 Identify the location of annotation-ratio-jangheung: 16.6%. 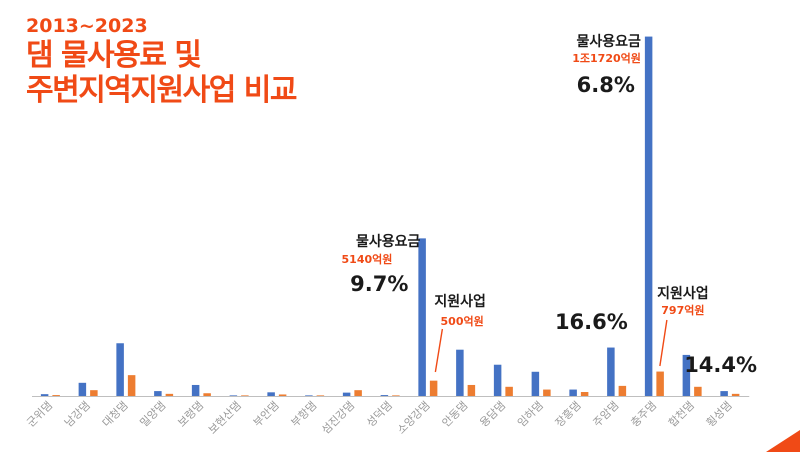
(591, 322).